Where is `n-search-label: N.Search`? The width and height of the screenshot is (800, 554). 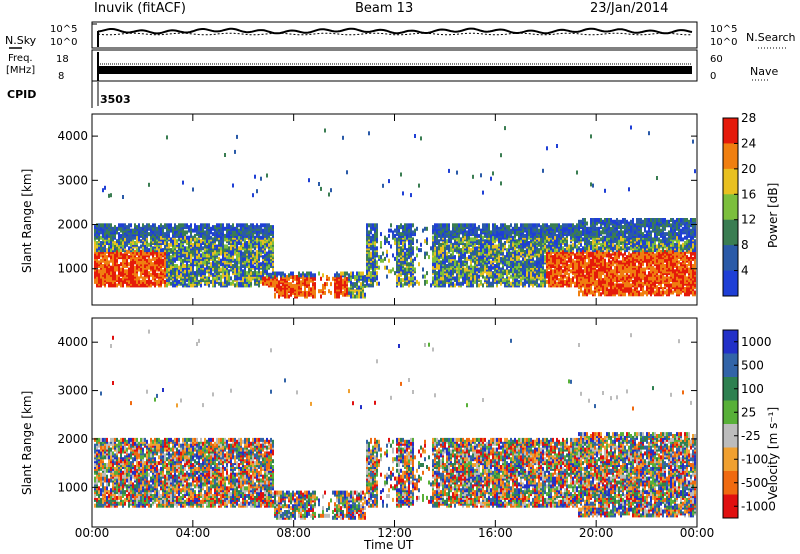 n-search-label: N.Search is located at coordinates (771, 37).